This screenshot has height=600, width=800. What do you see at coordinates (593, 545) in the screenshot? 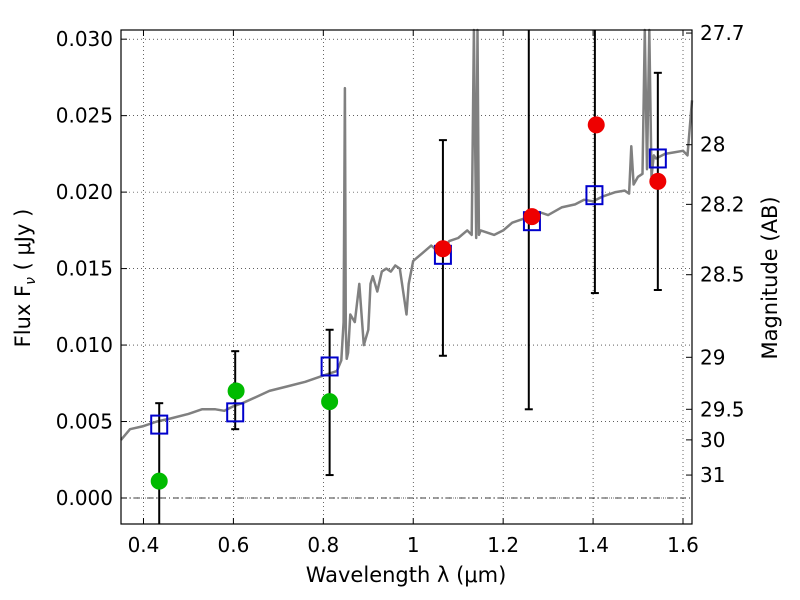
I see `x-tick-label: 1.4` at bounding box center [593, 545].